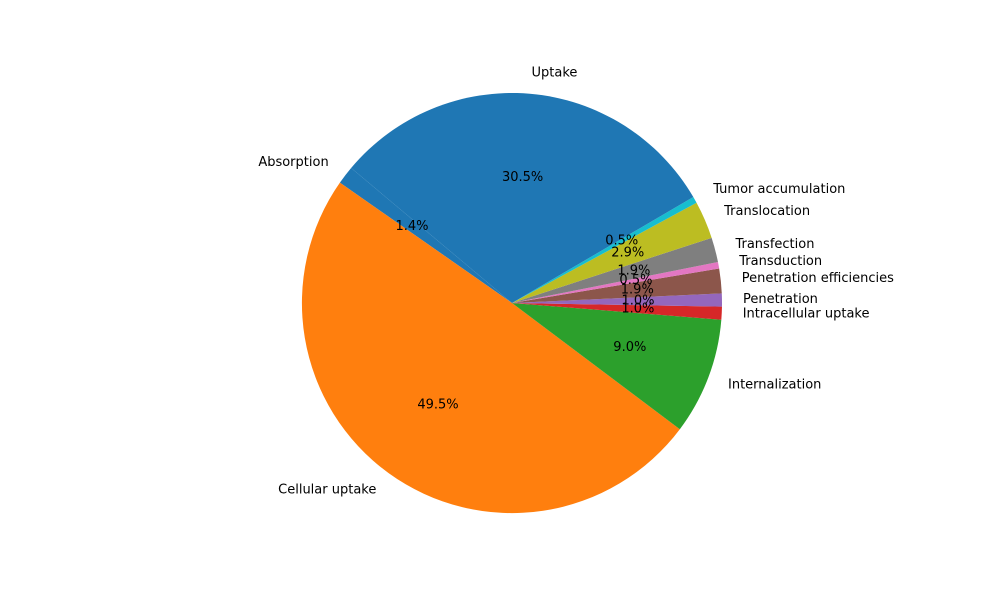 Image resolution: width=1000 pixels, height=600 pixels. Describe the element at coordinates (778, 189) in the screenshot. I see `slice-label-tumor-accumulation: Tumor accumulation` at that location.